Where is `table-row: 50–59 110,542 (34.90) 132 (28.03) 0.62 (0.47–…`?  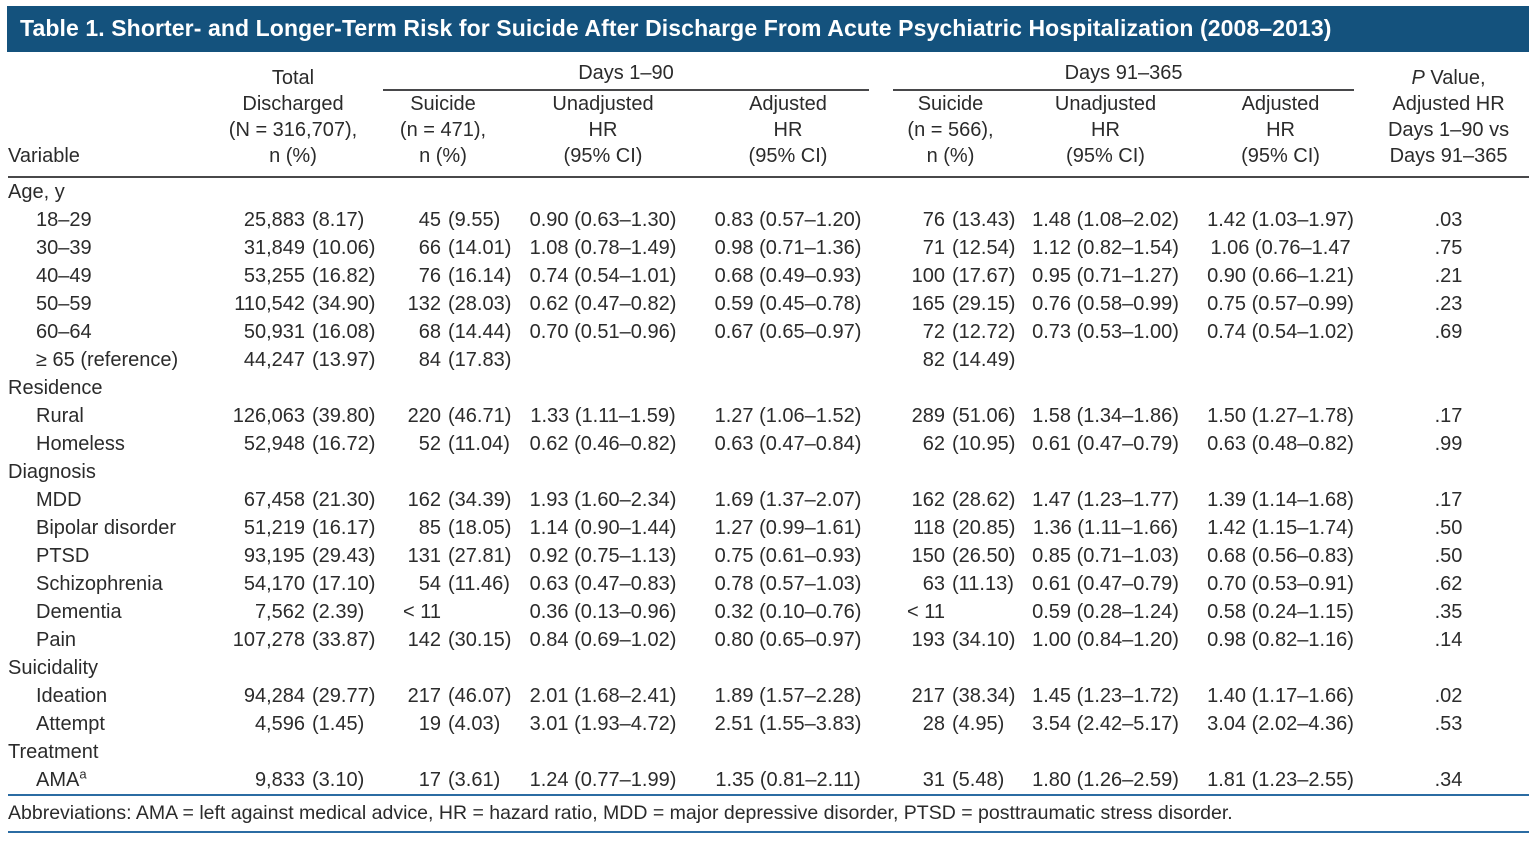 table-row: 50–59 110,542 (34.90) 132 (28.03) 0.62 (0.47–… is located at coordinates (768, 304).